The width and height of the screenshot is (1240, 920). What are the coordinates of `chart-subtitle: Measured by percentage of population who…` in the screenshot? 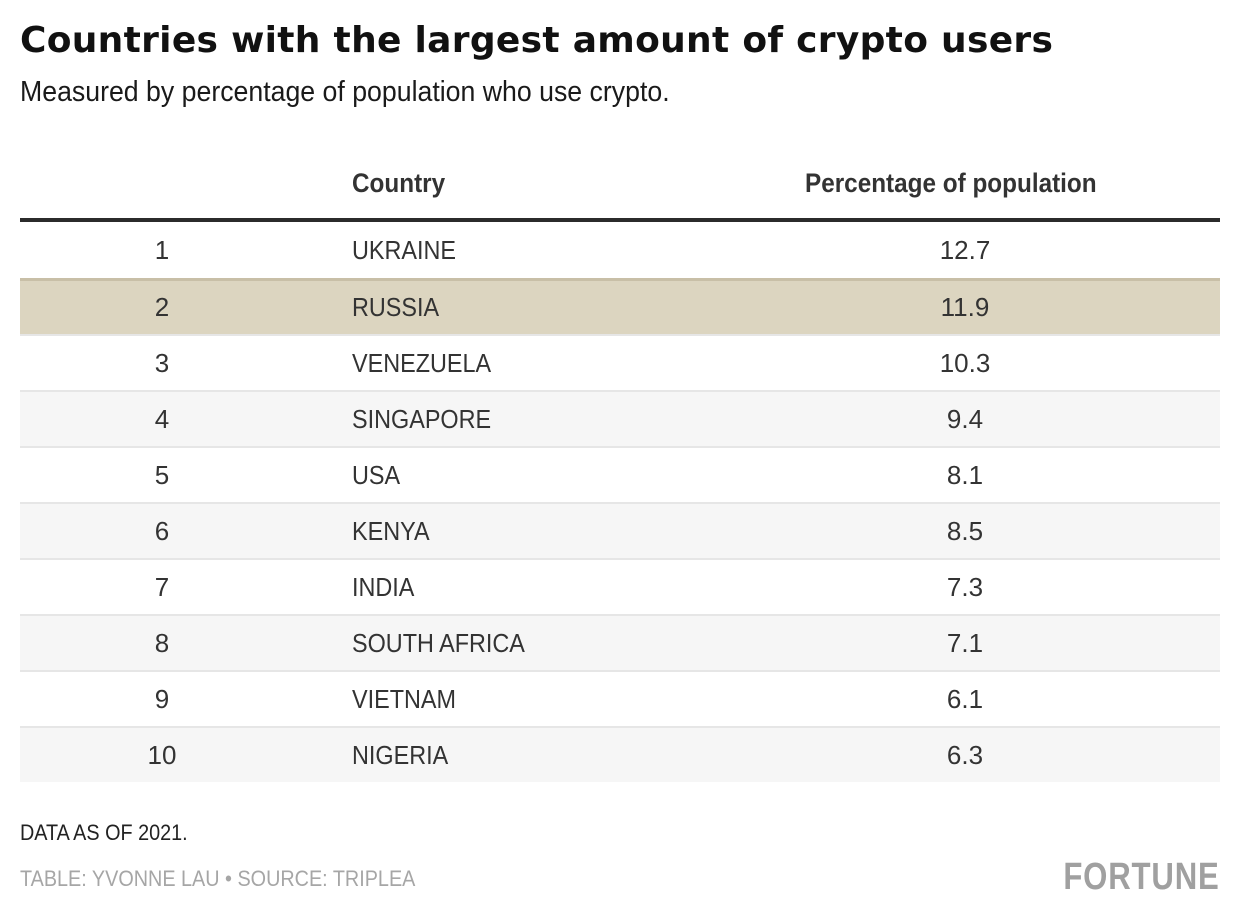 It's located at (345, 92).